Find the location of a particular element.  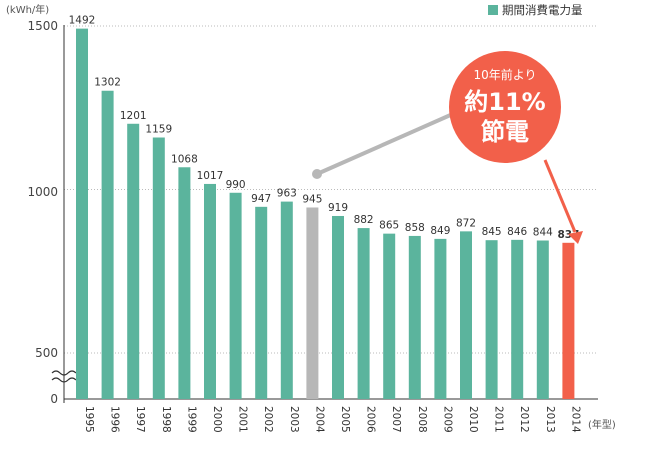

bar-2014 is located at coordinates (568, 320).